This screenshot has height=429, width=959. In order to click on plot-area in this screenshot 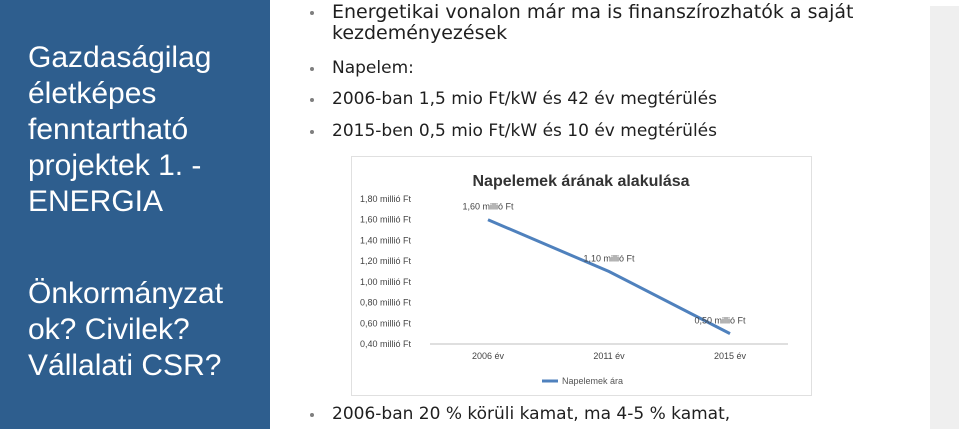, I will do `click(609, 276)`.